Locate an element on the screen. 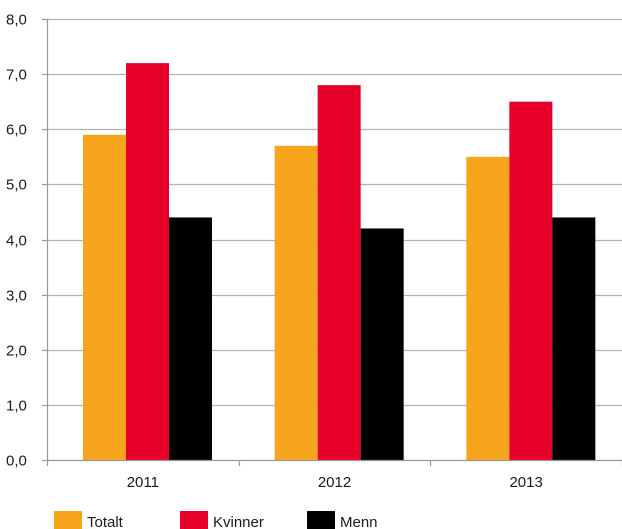  x-axis-ticks: 2011 2012 2013 is located at coordinates (334, 475).